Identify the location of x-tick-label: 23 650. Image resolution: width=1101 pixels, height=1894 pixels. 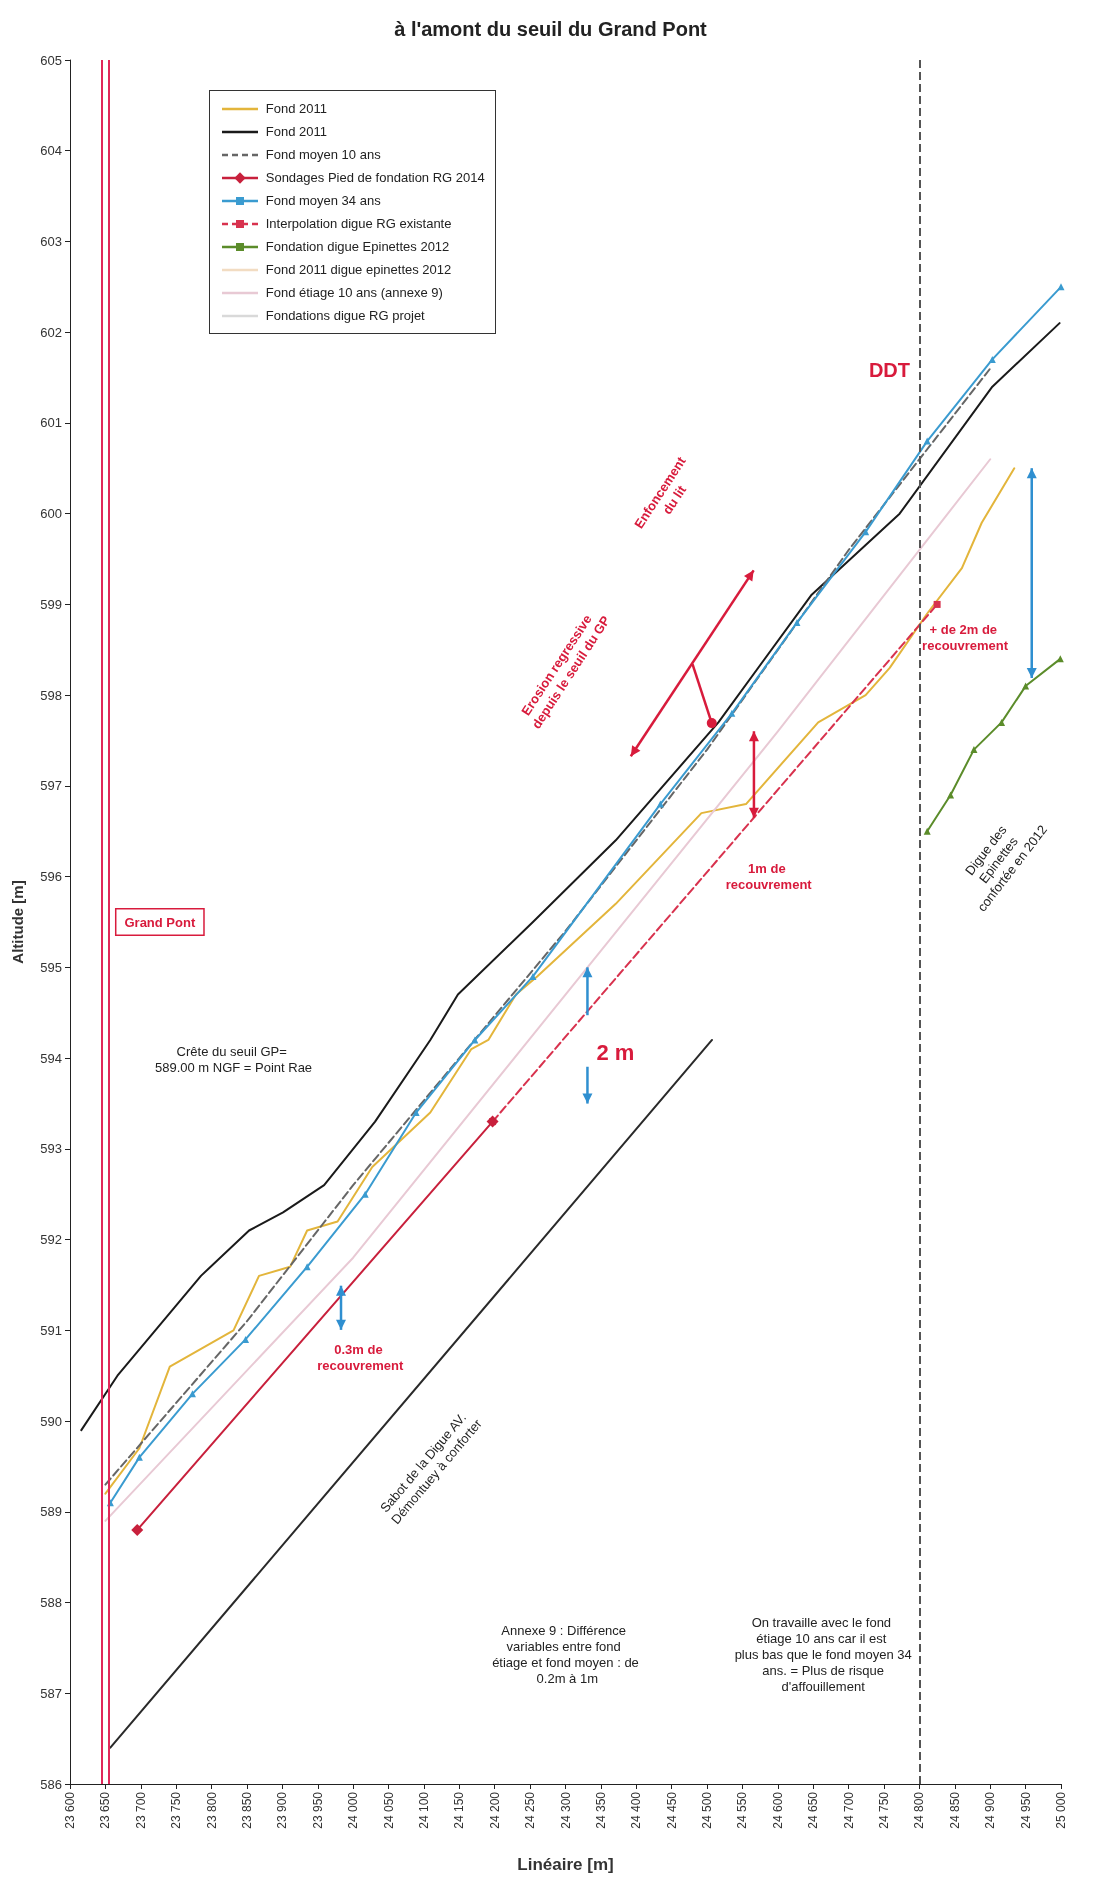
(105, 1810).